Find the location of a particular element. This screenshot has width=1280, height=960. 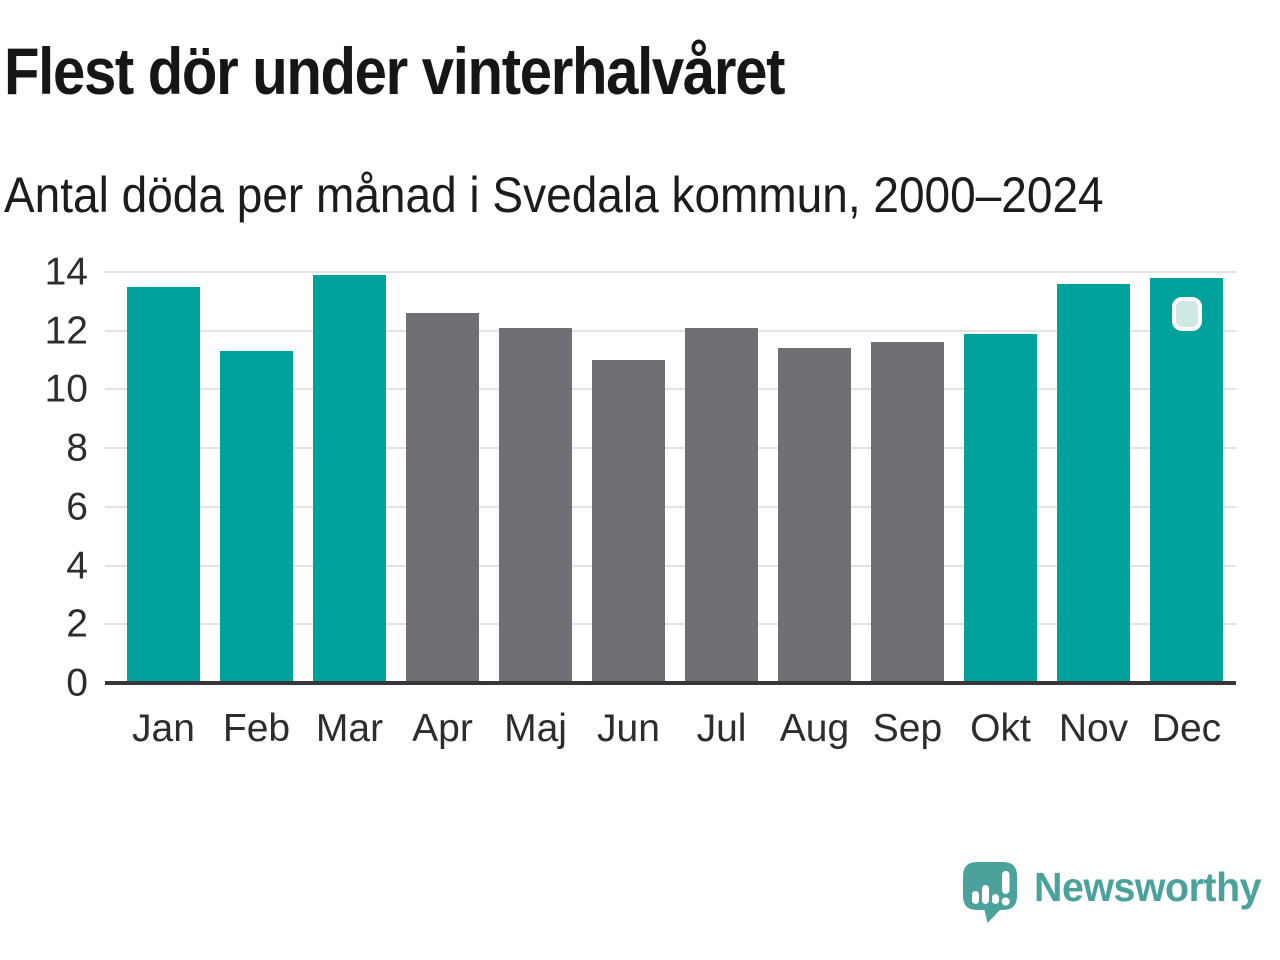

chart-title: Flest dör under vinterhalvåret is located at coordinates (395, 71).